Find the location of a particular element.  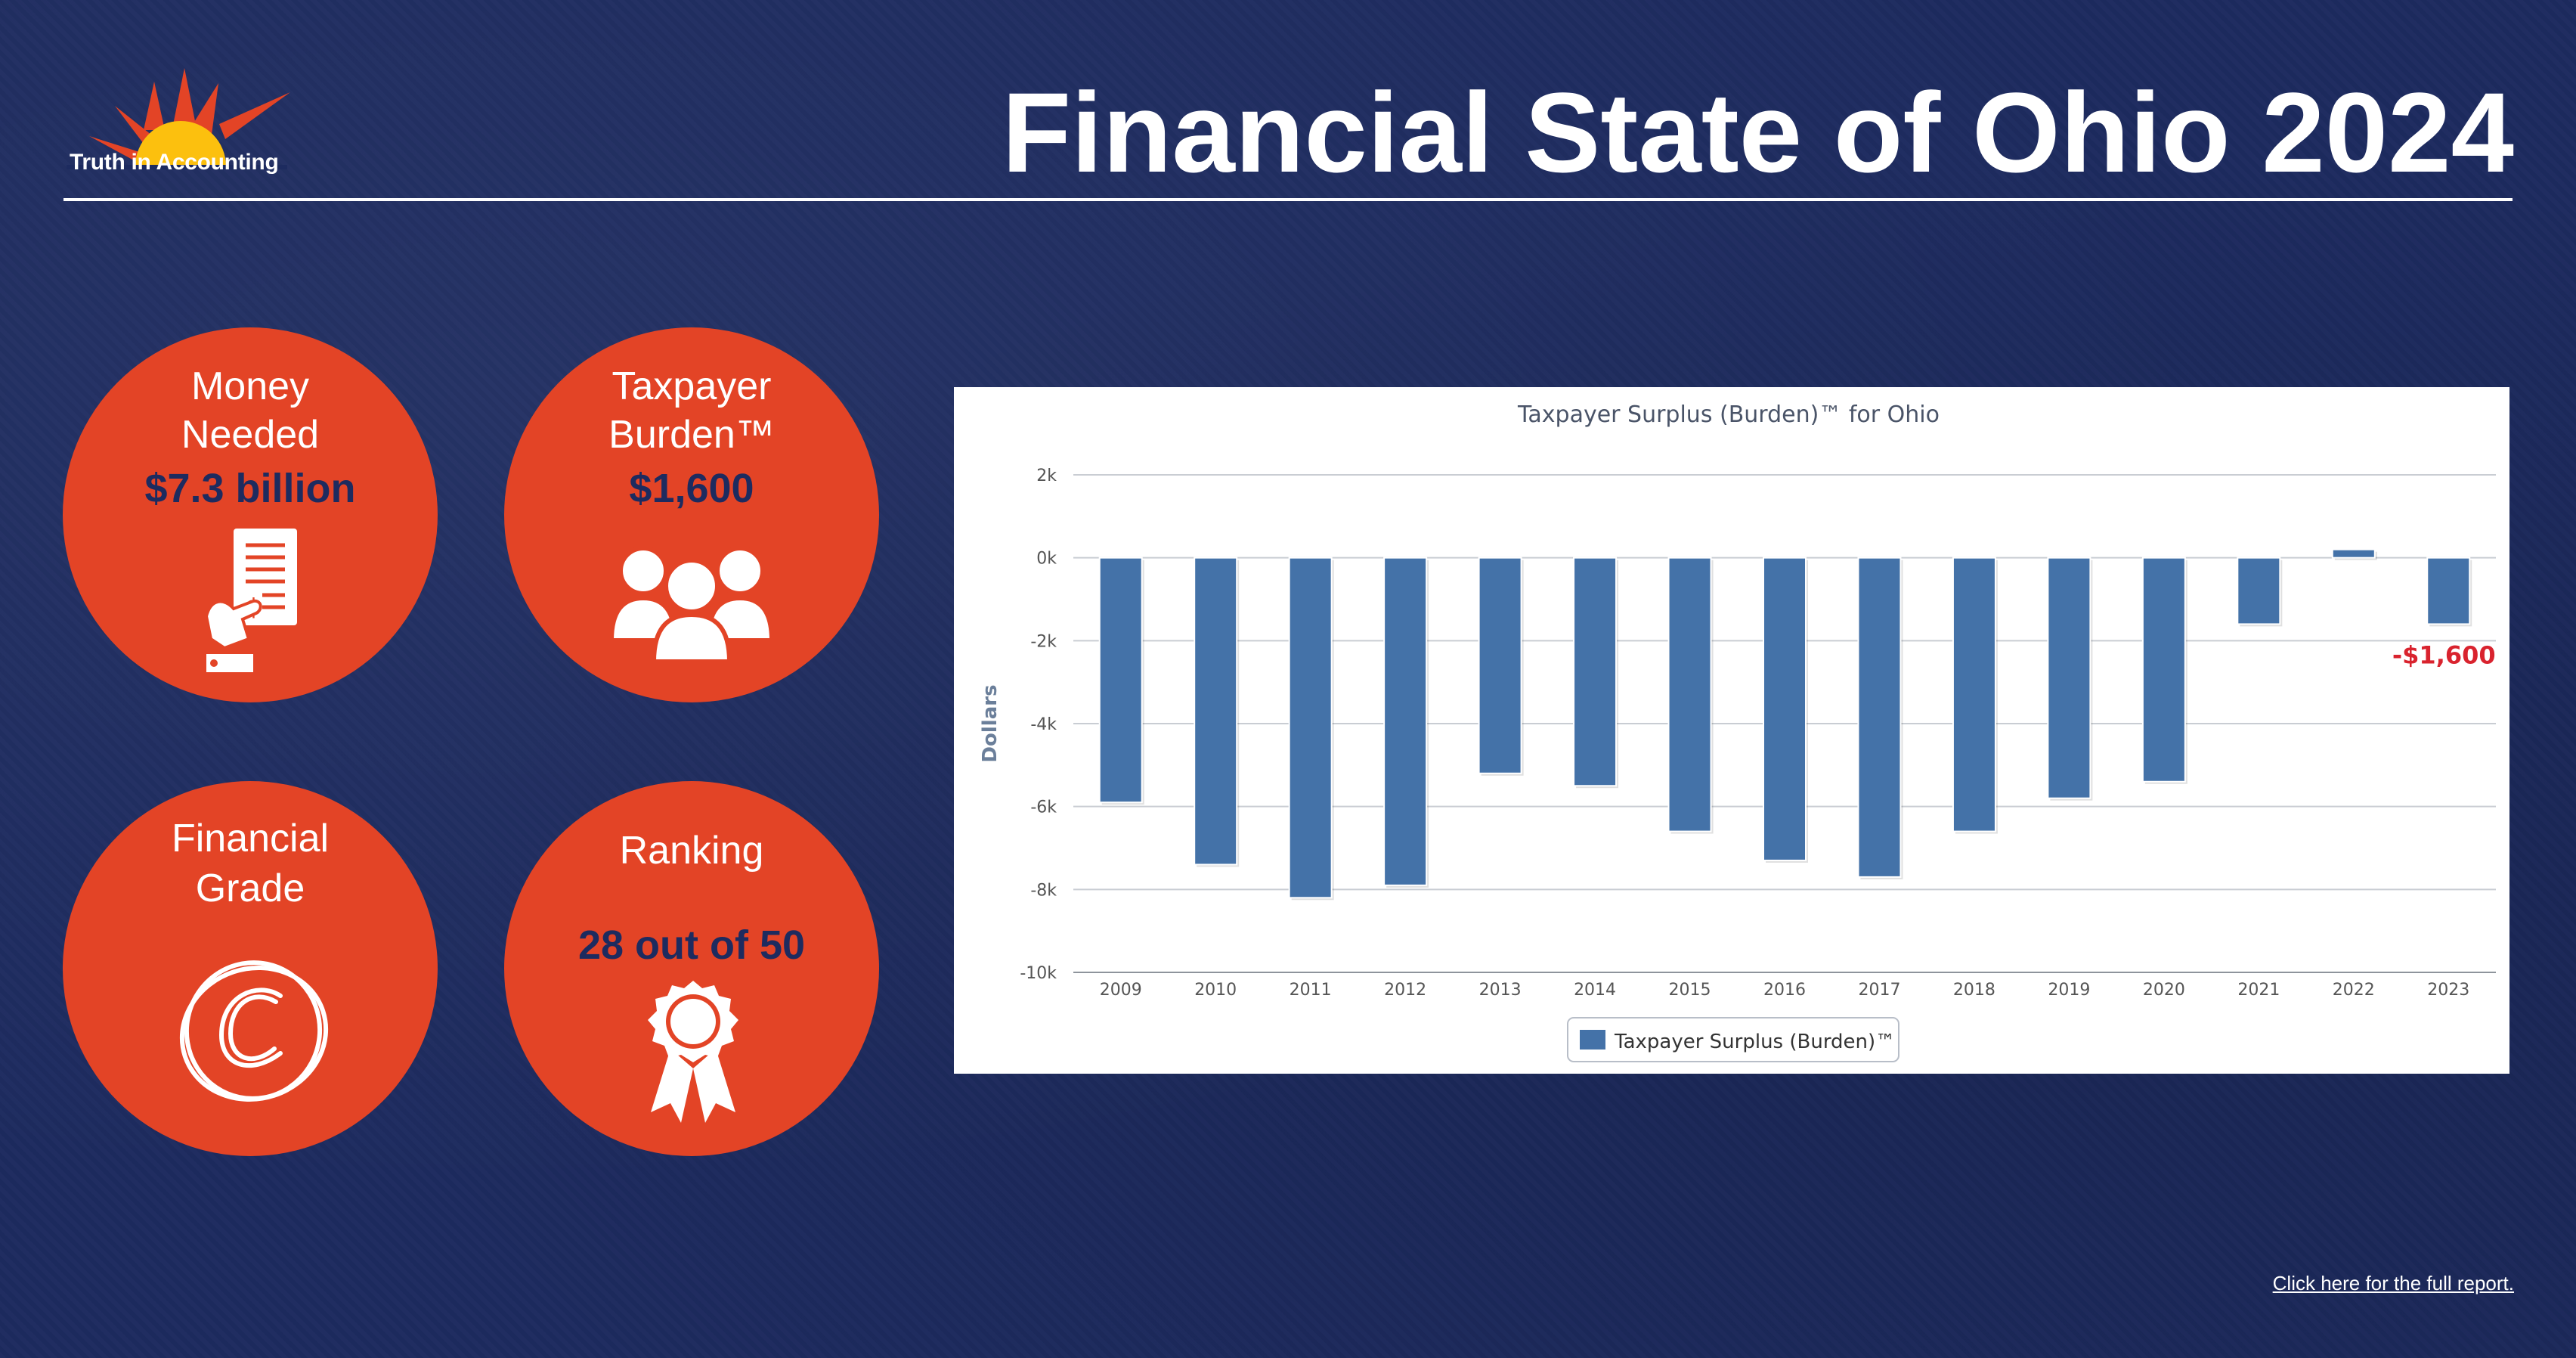

bar-2020 is located at coordinates (2163, 670).